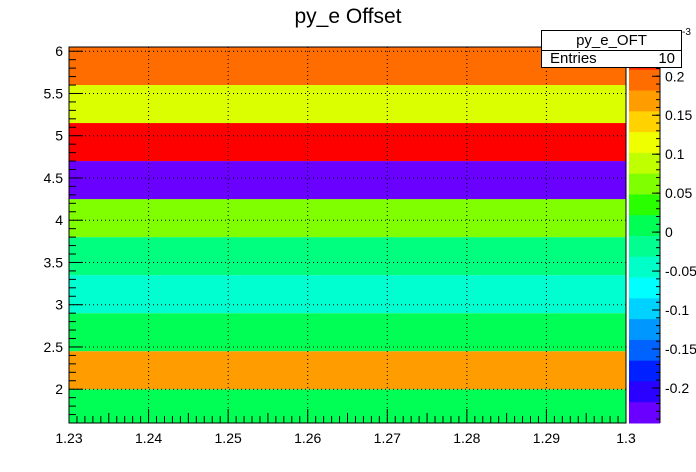 This screenshot has height=472, width=696. Describe the element at coordinates (59, 136) in the screenshot. I see `y-tick-label: 5` at that location.